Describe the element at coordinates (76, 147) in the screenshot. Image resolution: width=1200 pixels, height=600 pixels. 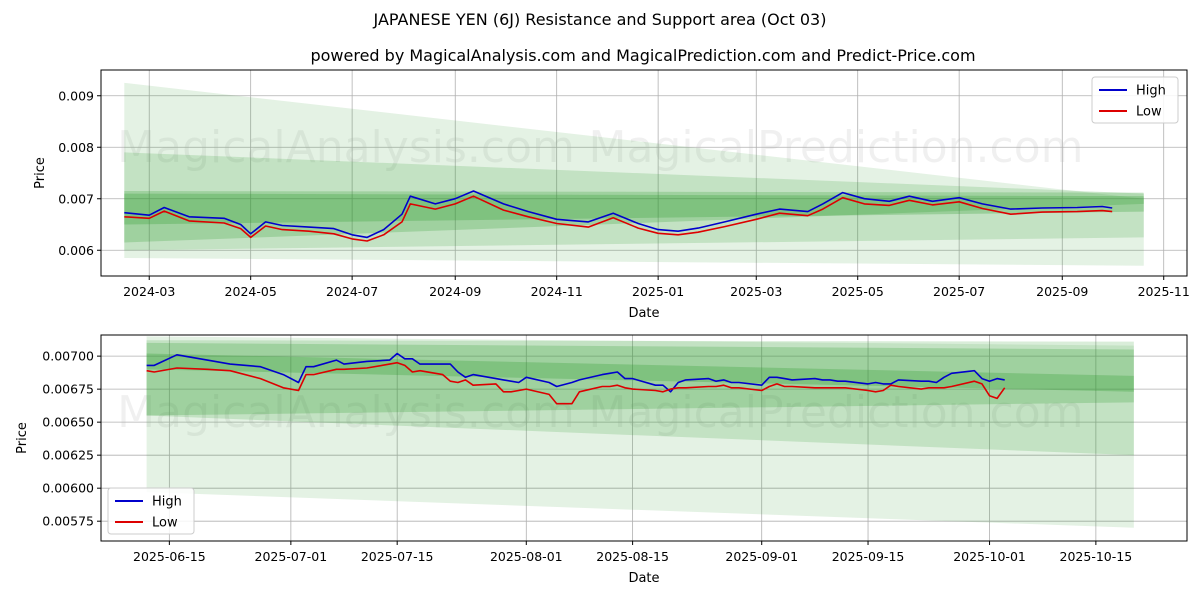
I see `y-tick-label: 0.008` at that location.